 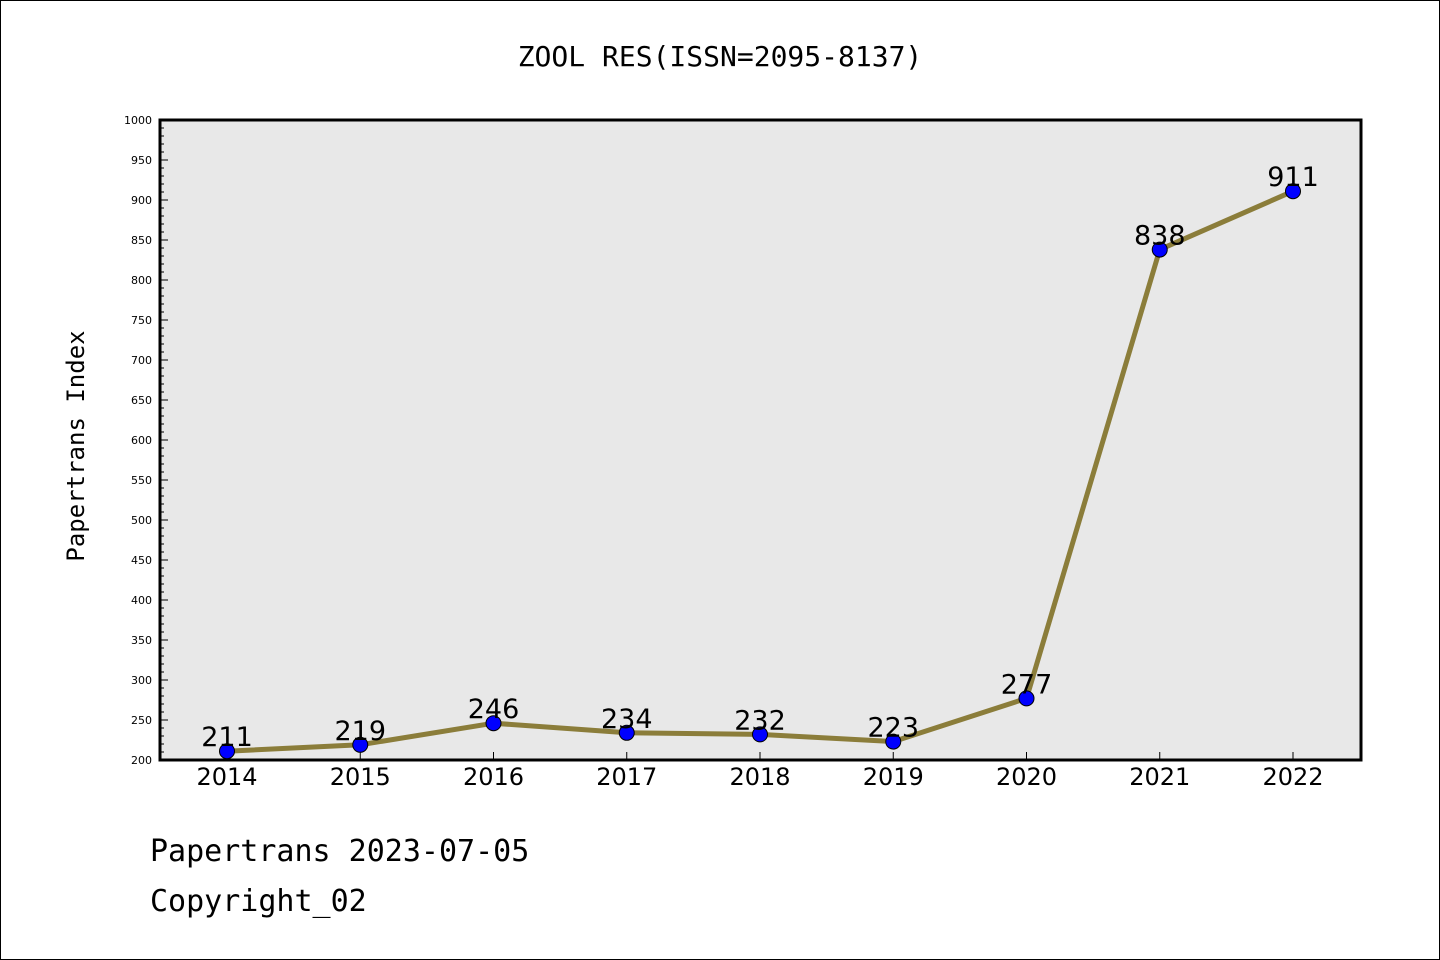 I want to click on y-tick-label: 200, so click(x=141, y=760).